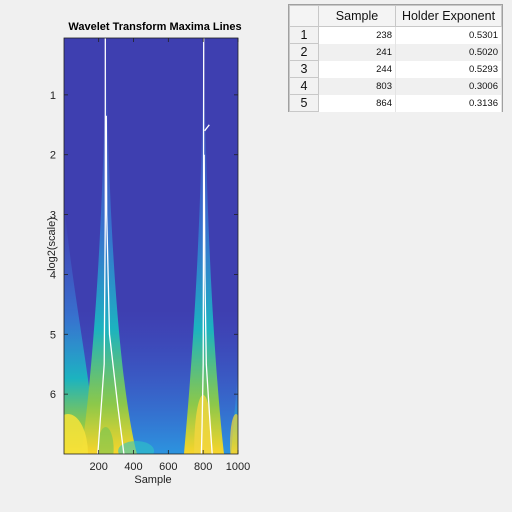 The height and width of the screenshot is (512, 512). What do you see at coordinates (52, 244) in the screenshot?
I see `y-axis-label: log2(scale)` at bounding box center [52, 244].